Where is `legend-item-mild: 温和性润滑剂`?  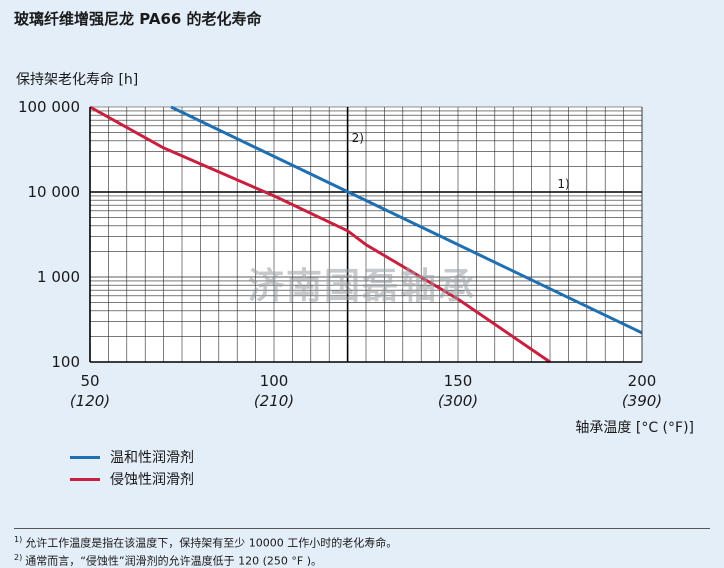
legend-item-mild: 温和性润滑剂 is located at coordinates (132, 457).